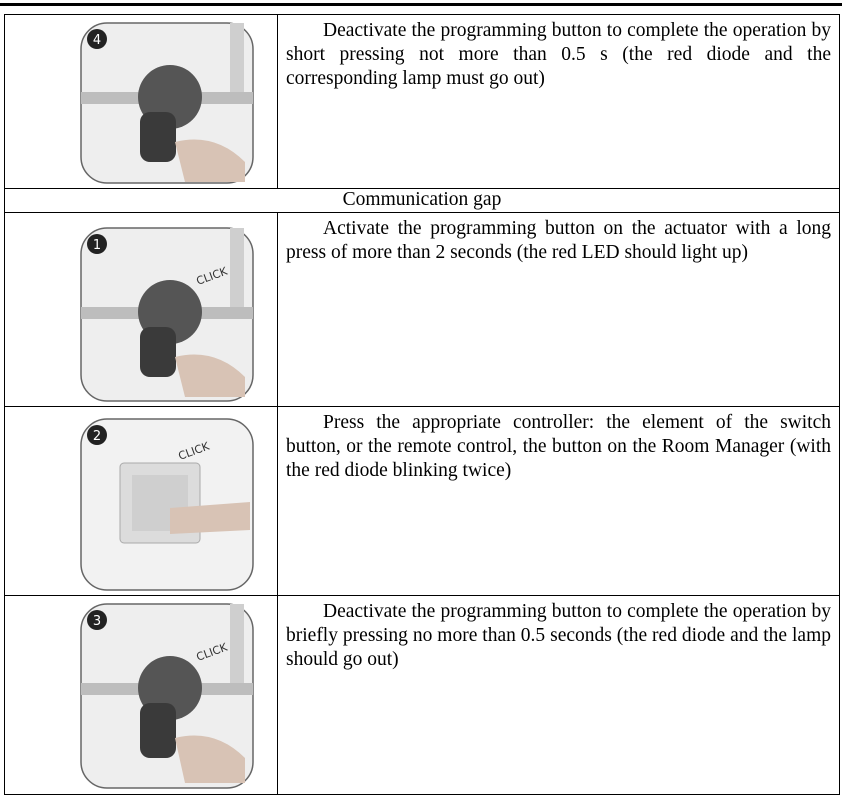 Image resolution: width=842 pixels, height=795 pixels. Describe the element at coordinates (422, 200) in the screenshot. I see `section-heading: Communication gap` at that location.